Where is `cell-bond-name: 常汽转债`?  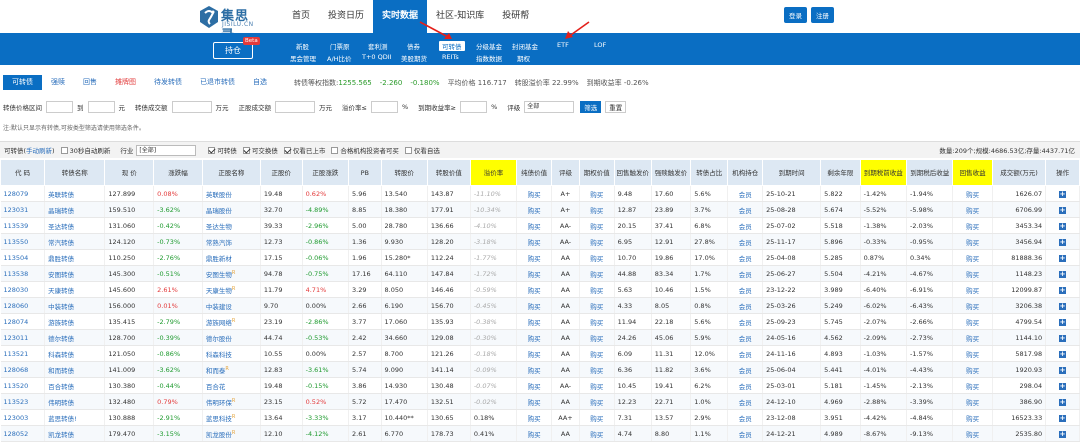 cell-bond-name: 常汽转债 is located at coordinates (75, 241).